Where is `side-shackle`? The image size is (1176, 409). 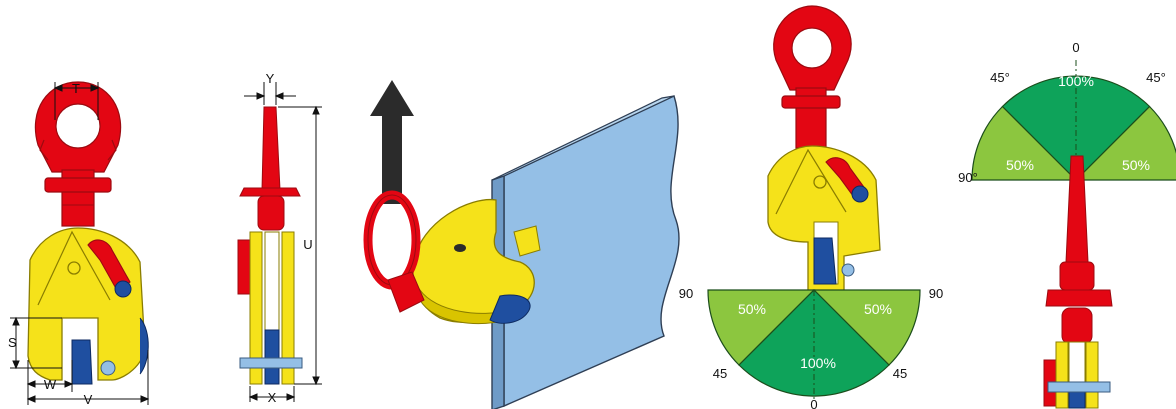
side-shackle is located at coordinates (271, 148).